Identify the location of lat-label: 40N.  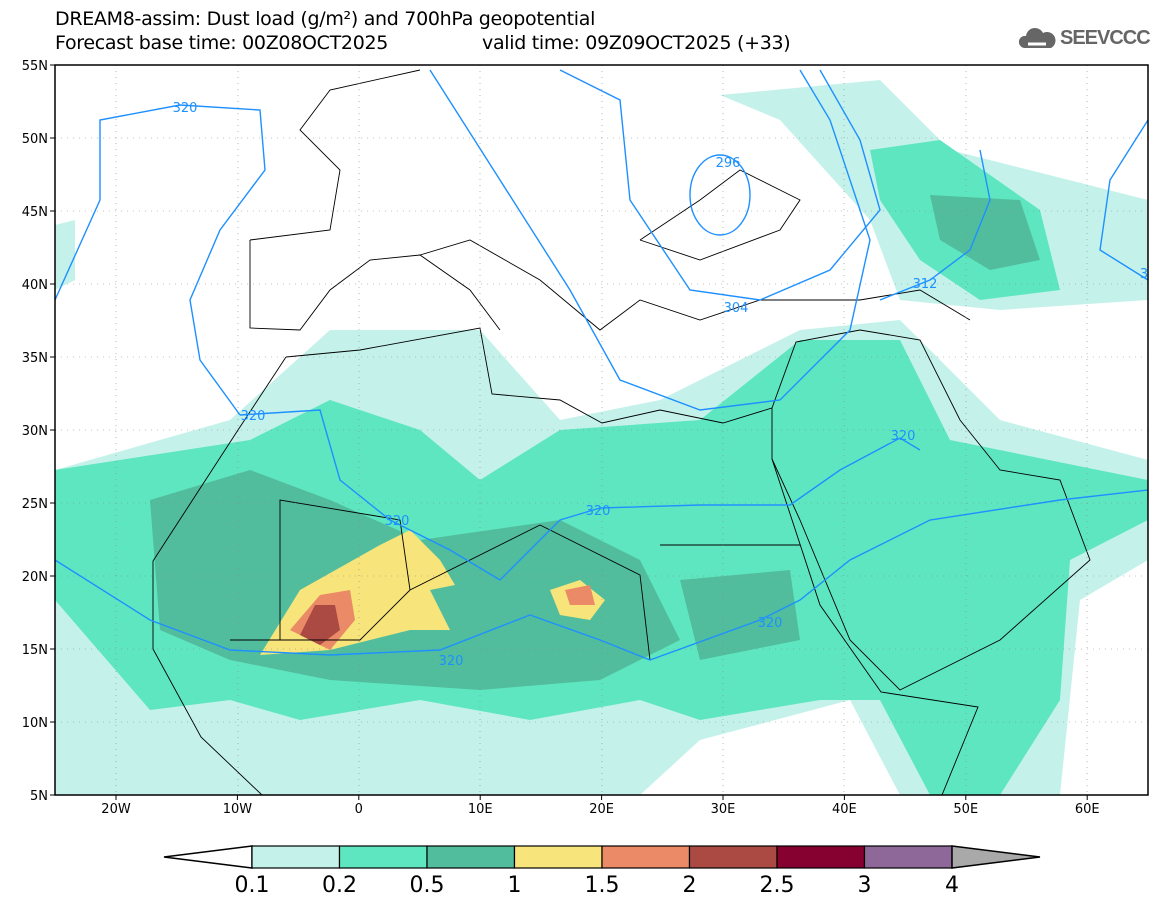
(35, 285).